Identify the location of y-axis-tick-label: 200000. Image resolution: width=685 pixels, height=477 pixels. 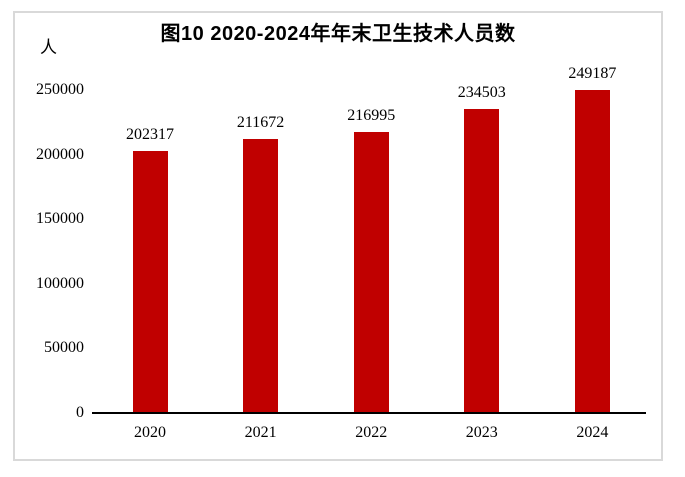
(60, 154).